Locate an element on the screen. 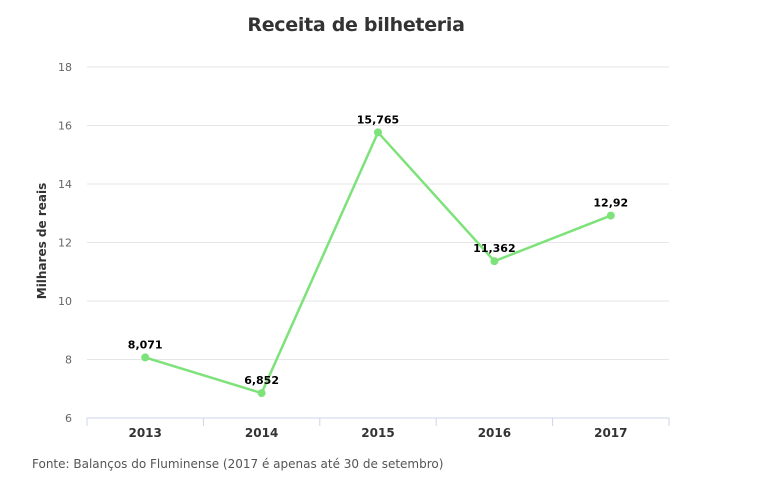 This screenshot has height=480, width=762. x-tick-label: 2017 is located at coordinates (610, 433).